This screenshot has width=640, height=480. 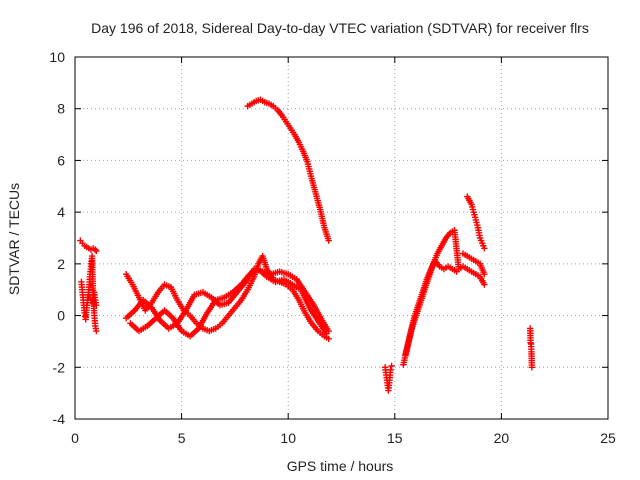 What do you see at coordinates (57, 57) in the screenshot?
I see `y-tick-label: 10` at bounding box center [57, 57].